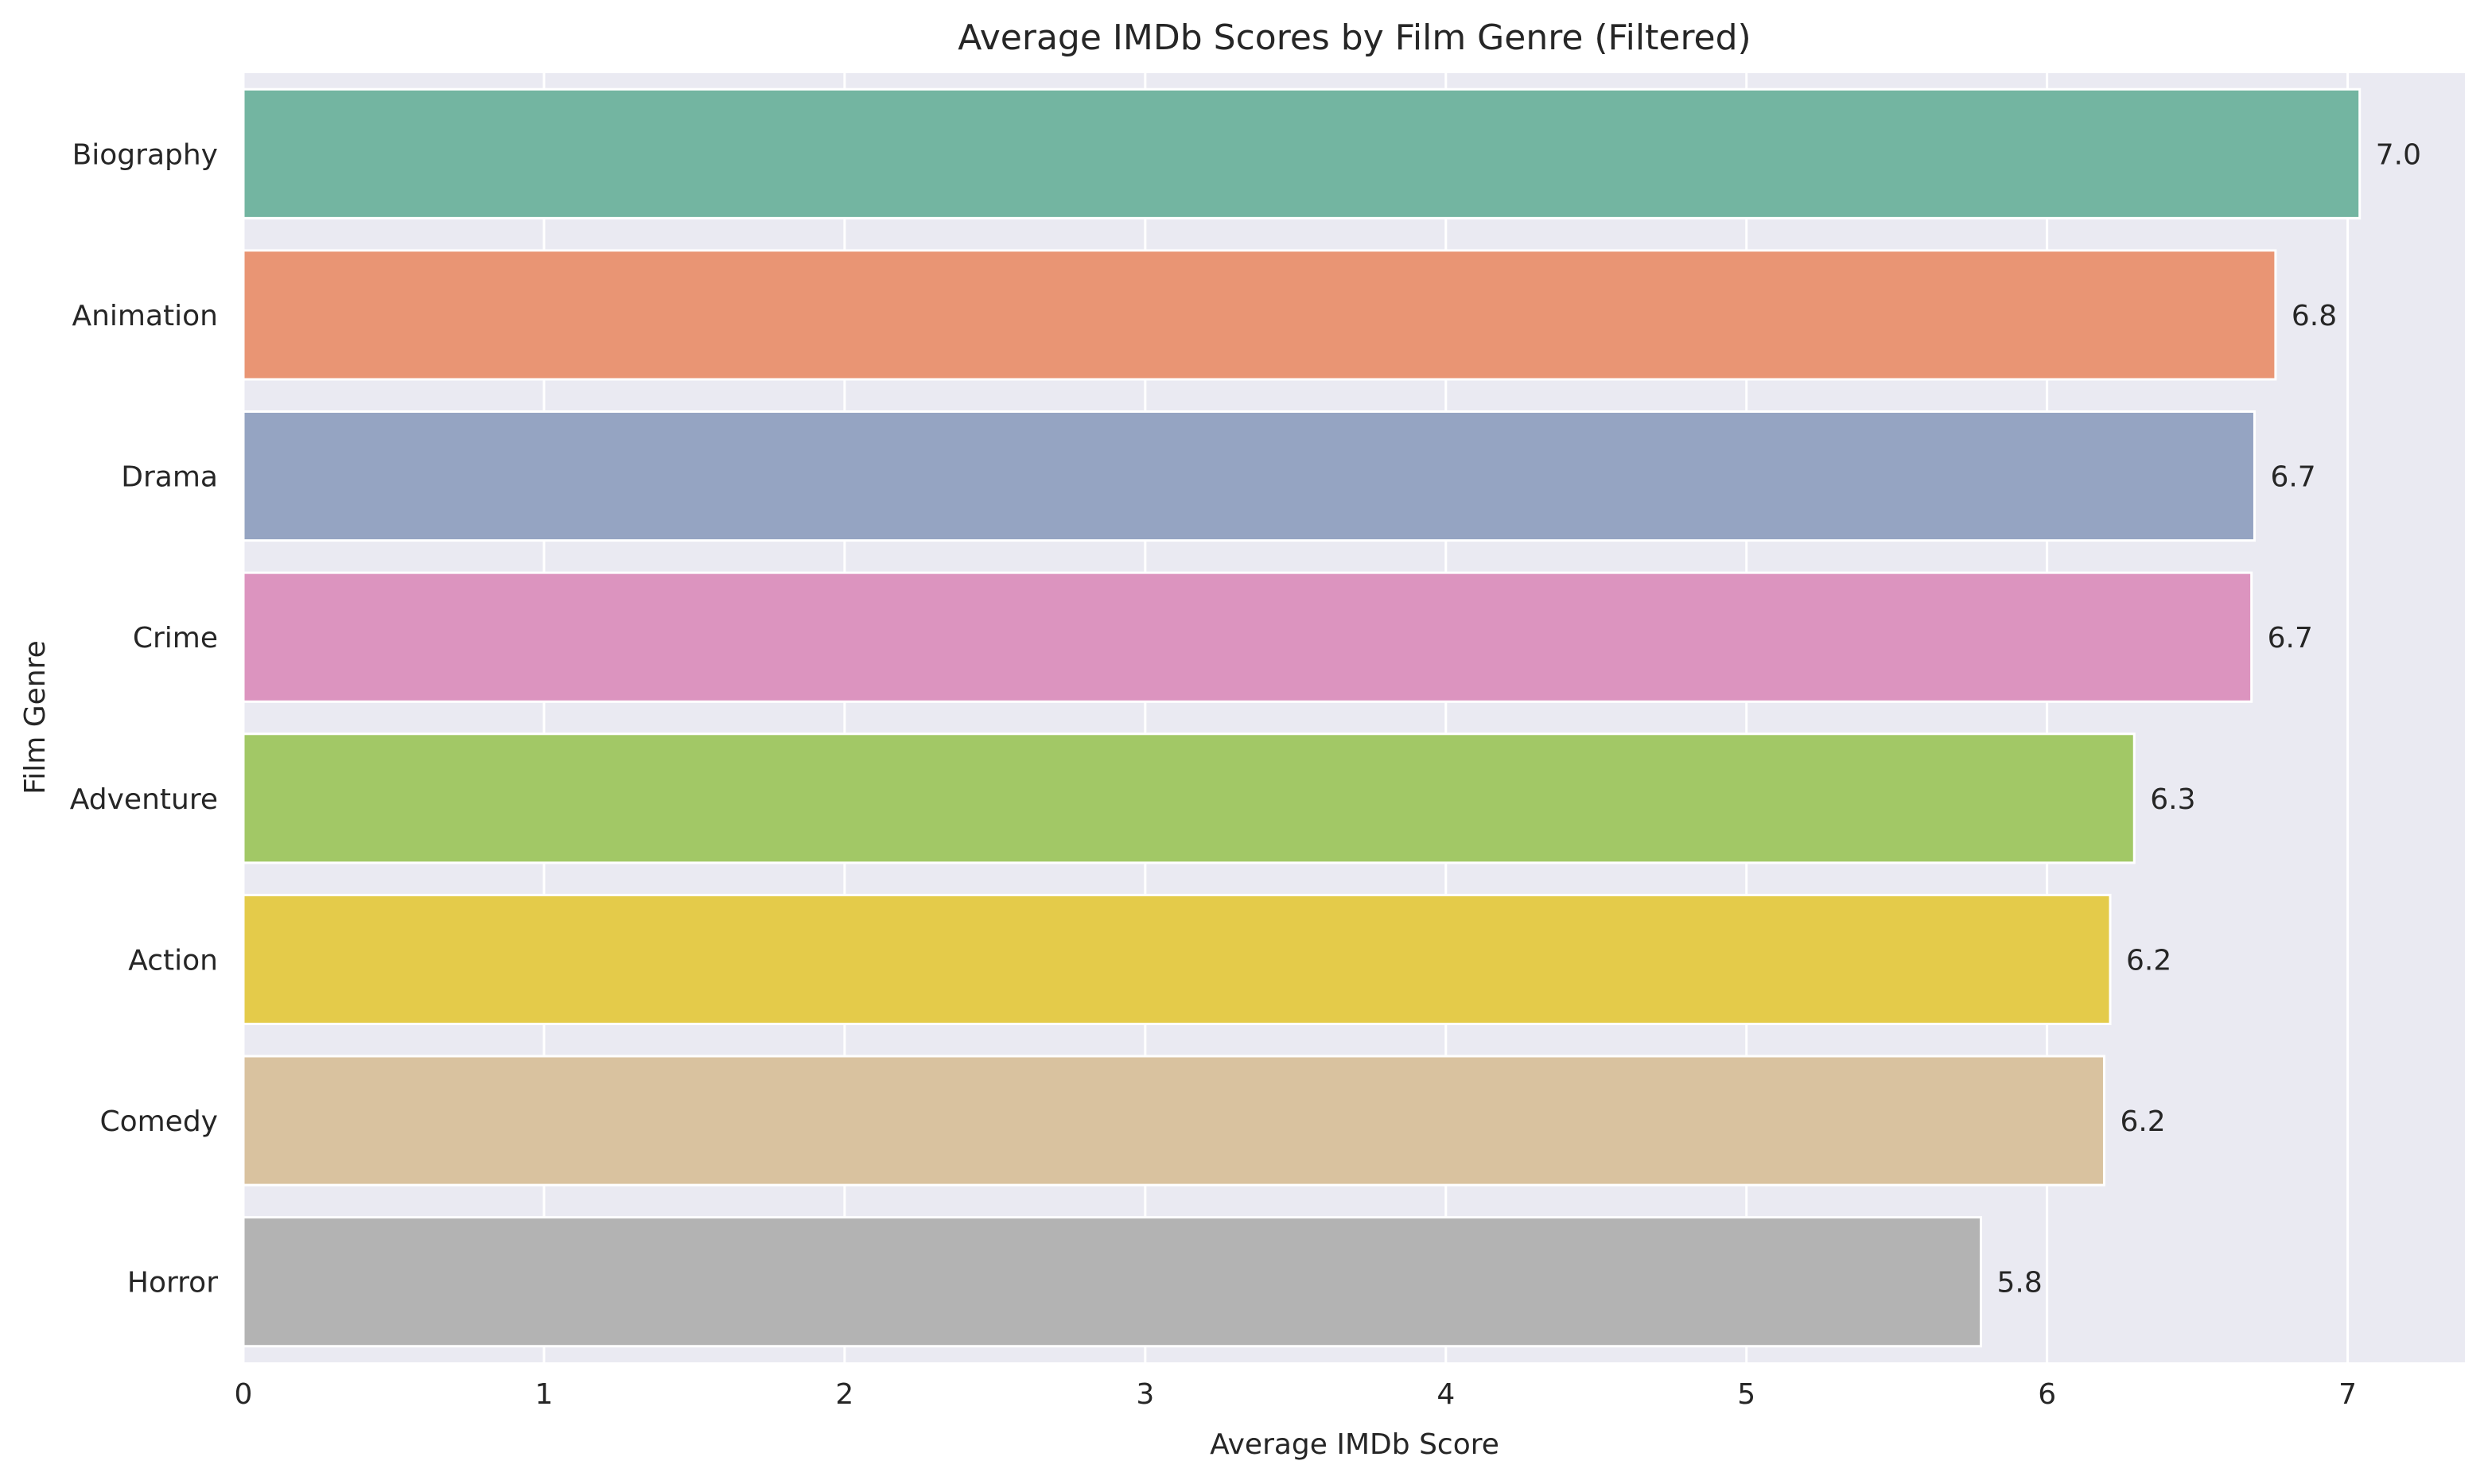  What do you see at coordinates (2209, 718) in the screenshot?
I see `value-labels: 7.0 6.8 6.7 6.7 6.3 6.2 6.2 5.8` at bounding box center [2209, 718].